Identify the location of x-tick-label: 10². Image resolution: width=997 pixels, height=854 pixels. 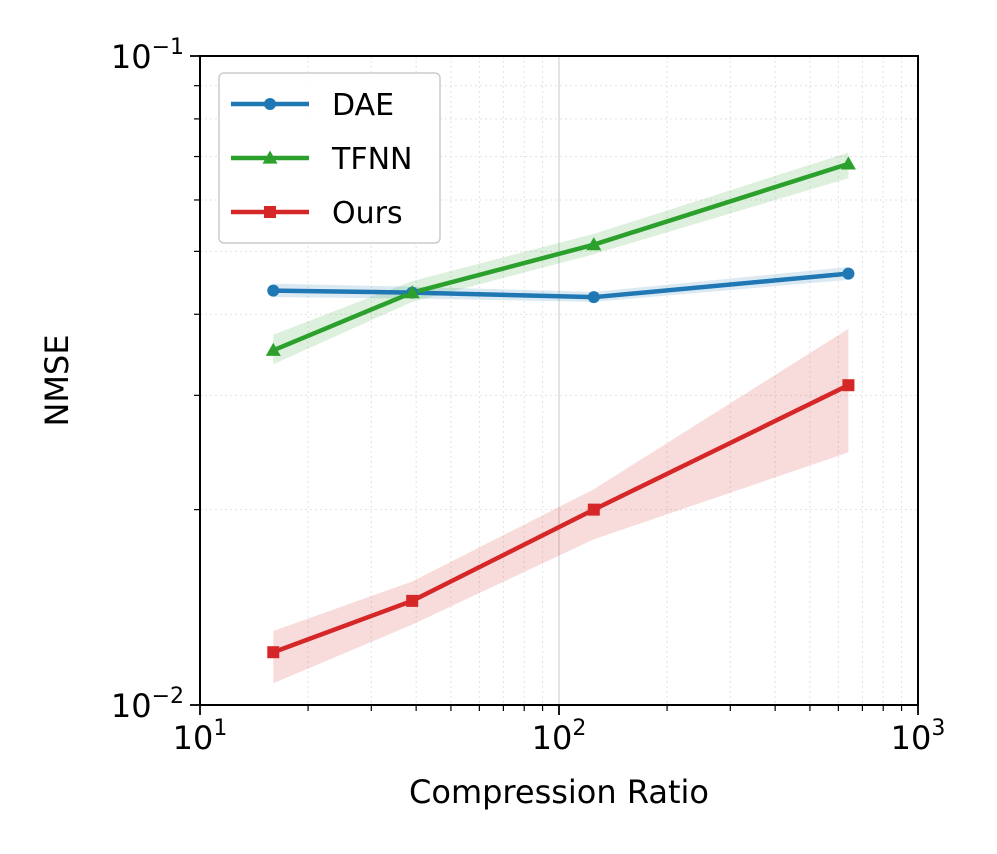
(559, 736).